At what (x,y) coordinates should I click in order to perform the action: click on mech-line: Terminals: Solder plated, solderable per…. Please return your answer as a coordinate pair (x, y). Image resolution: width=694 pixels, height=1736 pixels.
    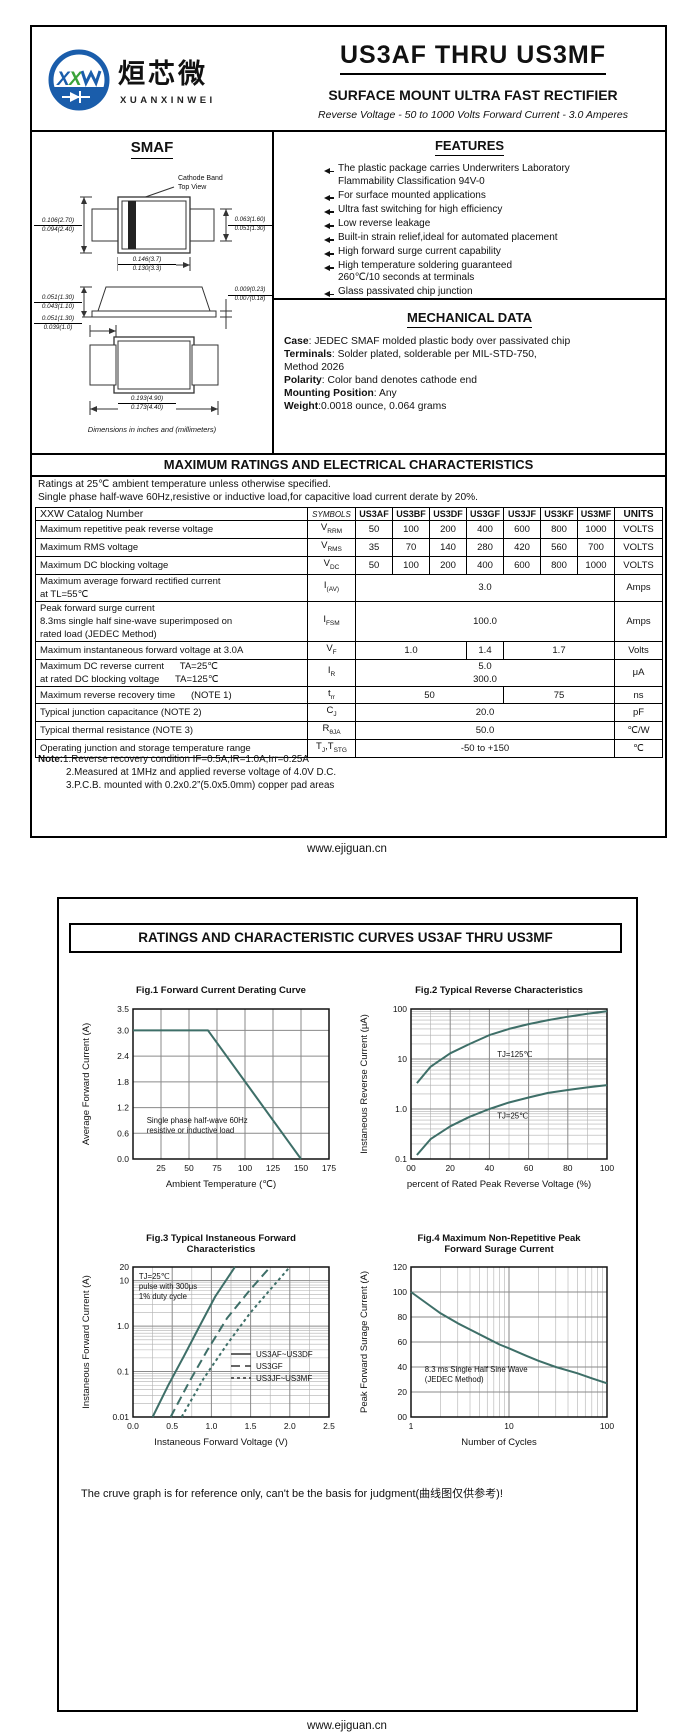
    Looking at the image, I should click on (410, 354).